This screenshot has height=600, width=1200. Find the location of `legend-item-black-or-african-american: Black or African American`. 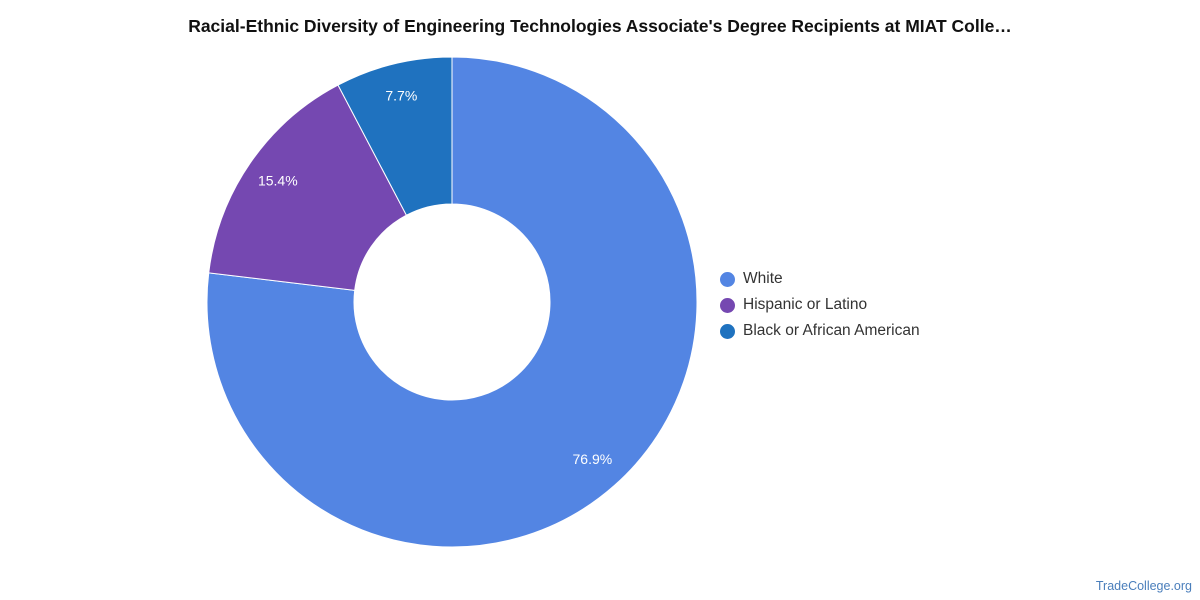

legend-item-black-or-african-american: Black or African American is located at coordinates (820, 331).